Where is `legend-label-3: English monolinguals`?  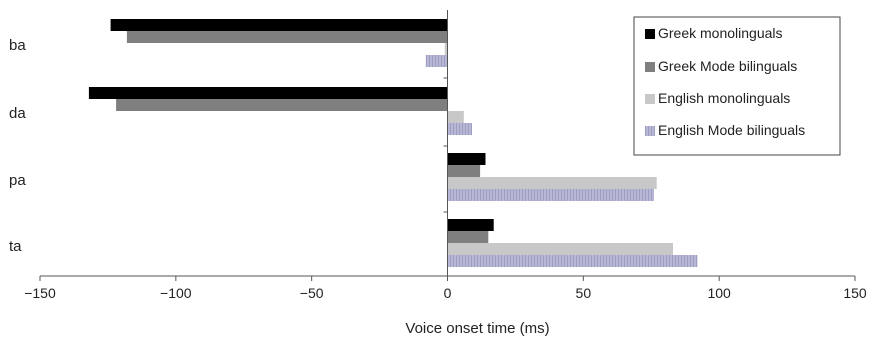
legend-label-3: English monolinguals is located at coordinates (724, 98).